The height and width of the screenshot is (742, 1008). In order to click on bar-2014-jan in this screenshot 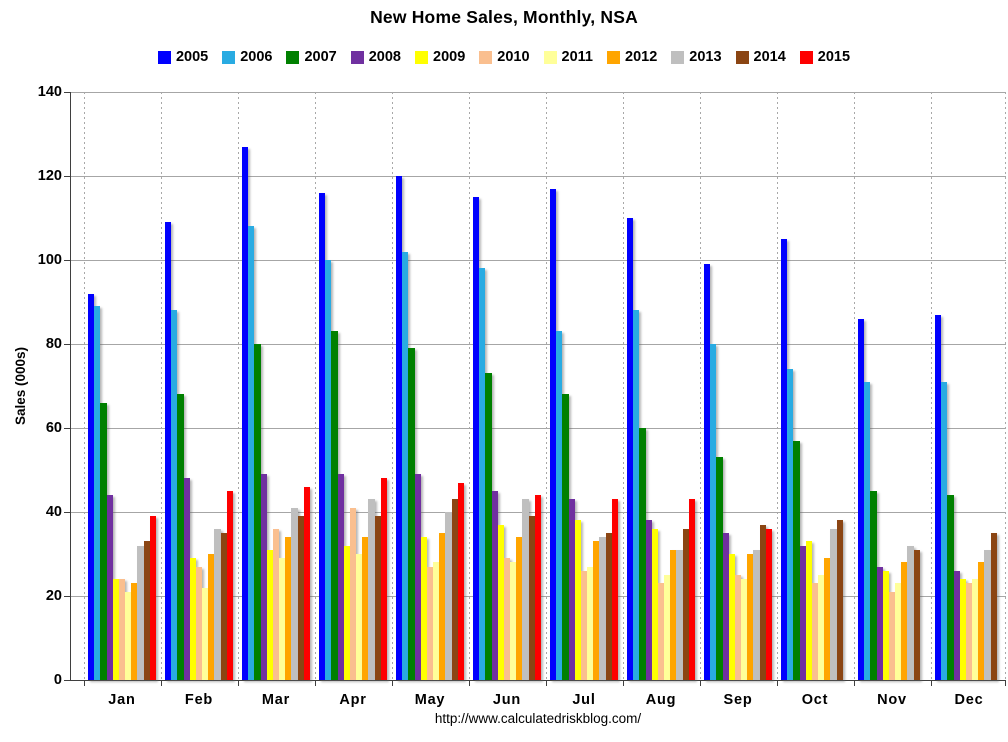, I will do `click(146, 610)`.